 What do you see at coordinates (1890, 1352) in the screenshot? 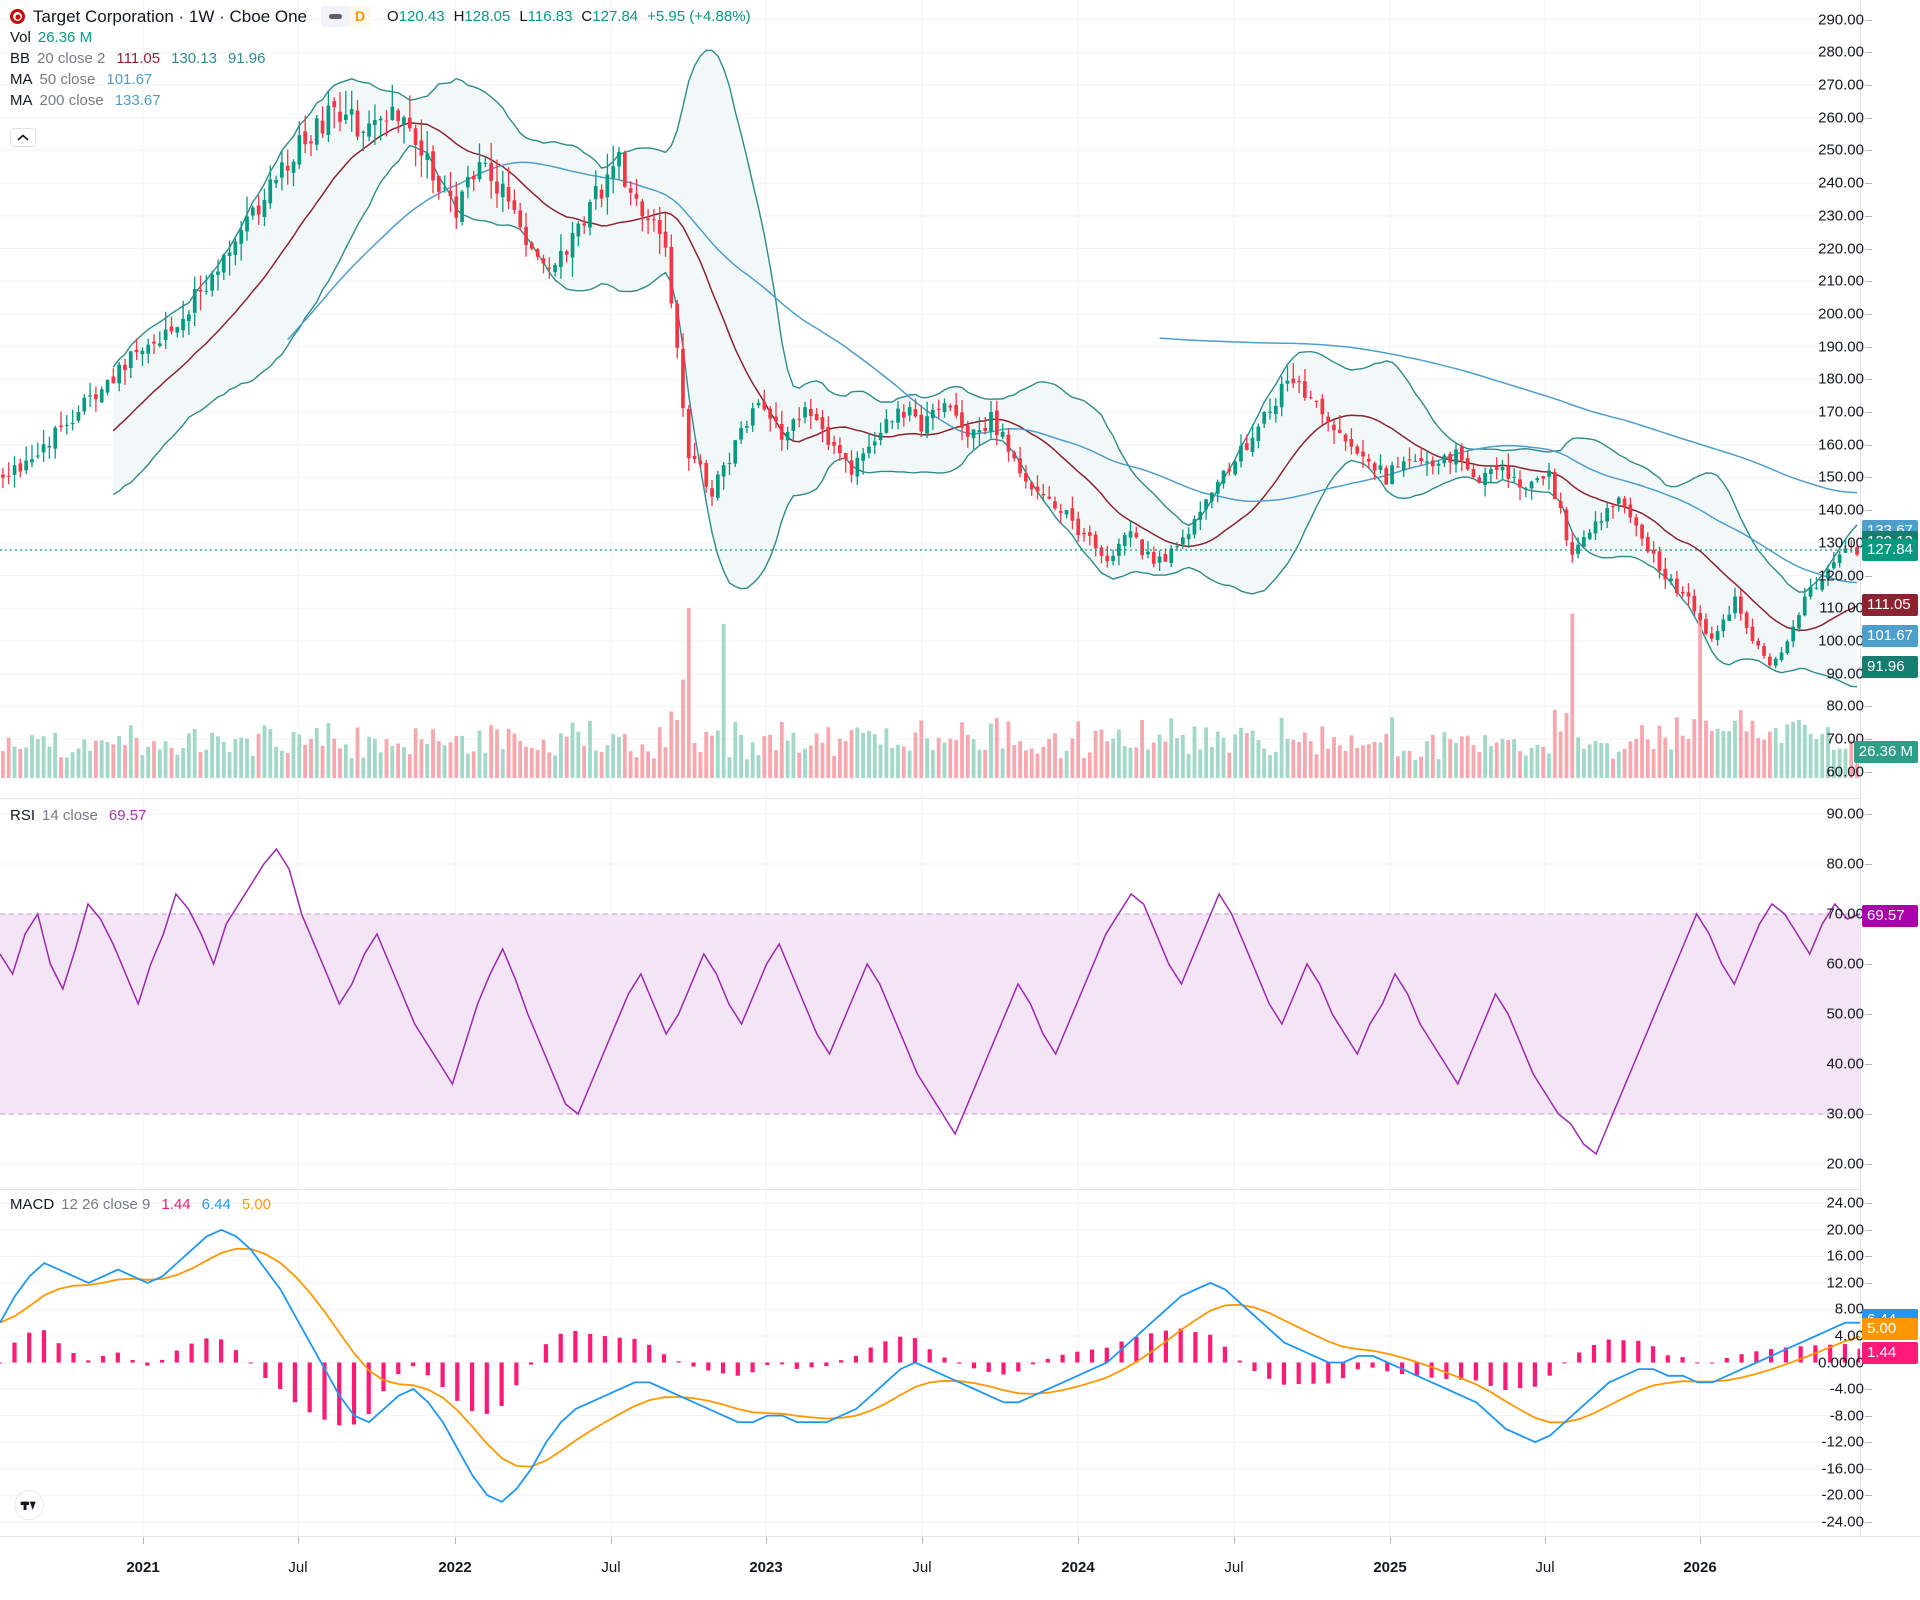
I see `macd-axis-badge: 1.44` at bounding box center [1890, 1352].